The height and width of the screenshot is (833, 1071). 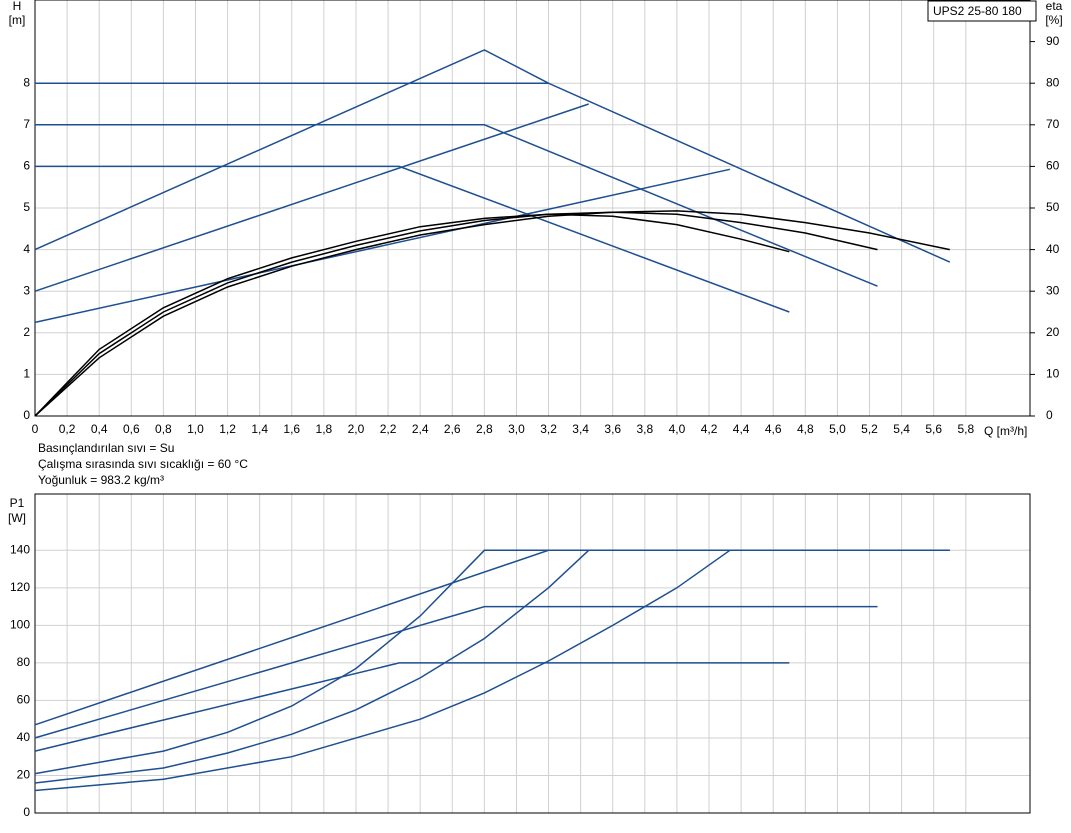 What do you see at coordinates (26, 249) in the screenshot?
I see `y-tick-label: 4` at bounding box center [26, 249].